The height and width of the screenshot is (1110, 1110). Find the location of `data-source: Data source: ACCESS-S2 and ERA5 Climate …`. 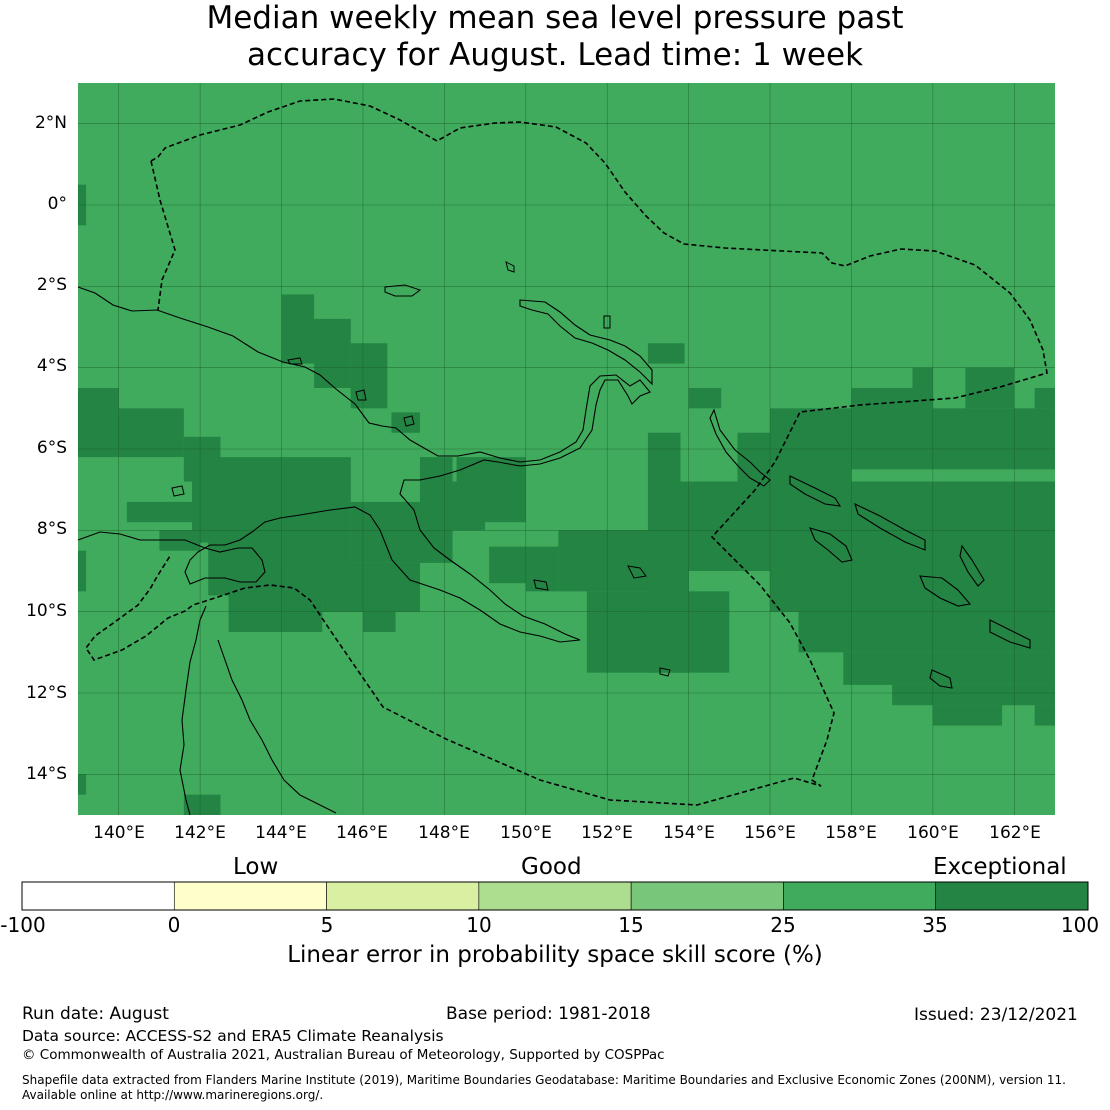

data-source: Data source: ACCESS-S2 and ERA5 Climate … is located at coordinates (233, 1036).